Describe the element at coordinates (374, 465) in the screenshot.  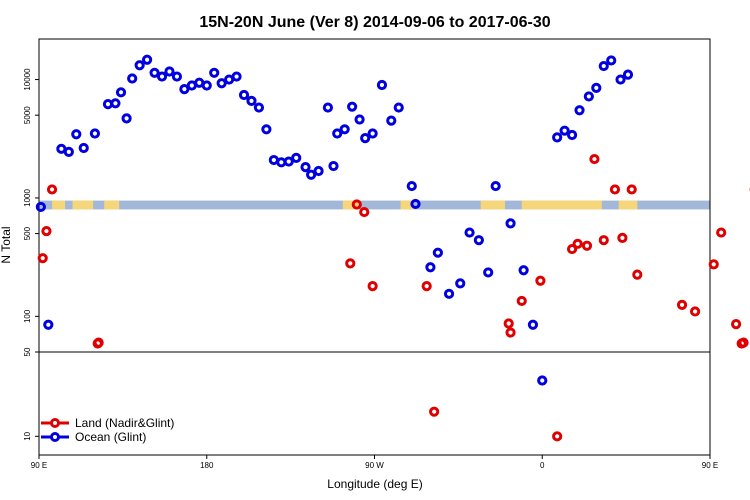
I see `x-tick-label: 90 W` at that location.